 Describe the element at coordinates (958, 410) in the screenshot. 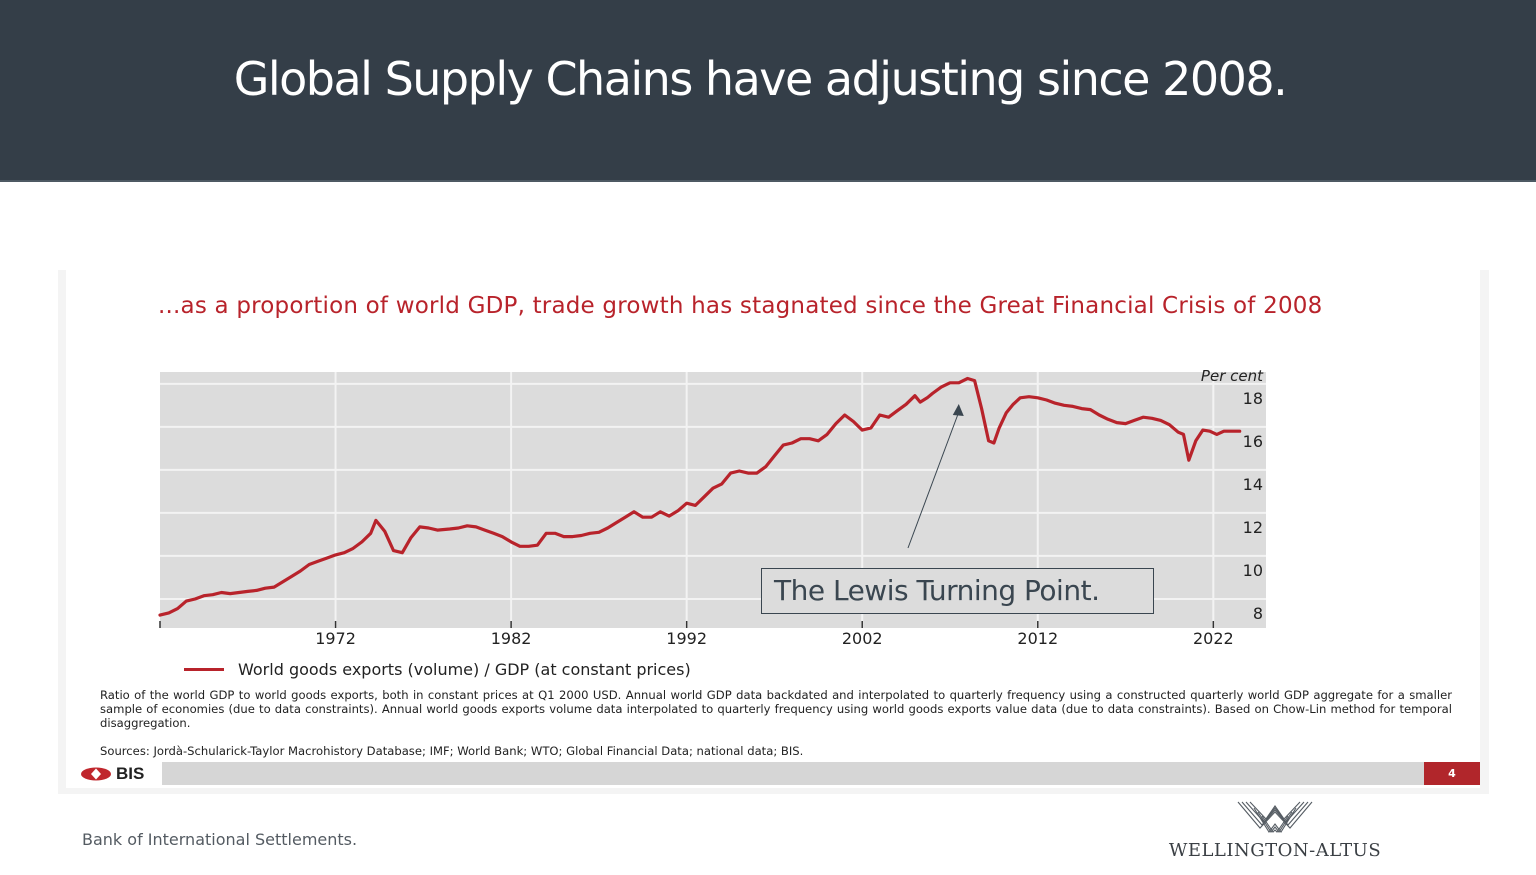

I see `annotation-arrowhead` at that location.